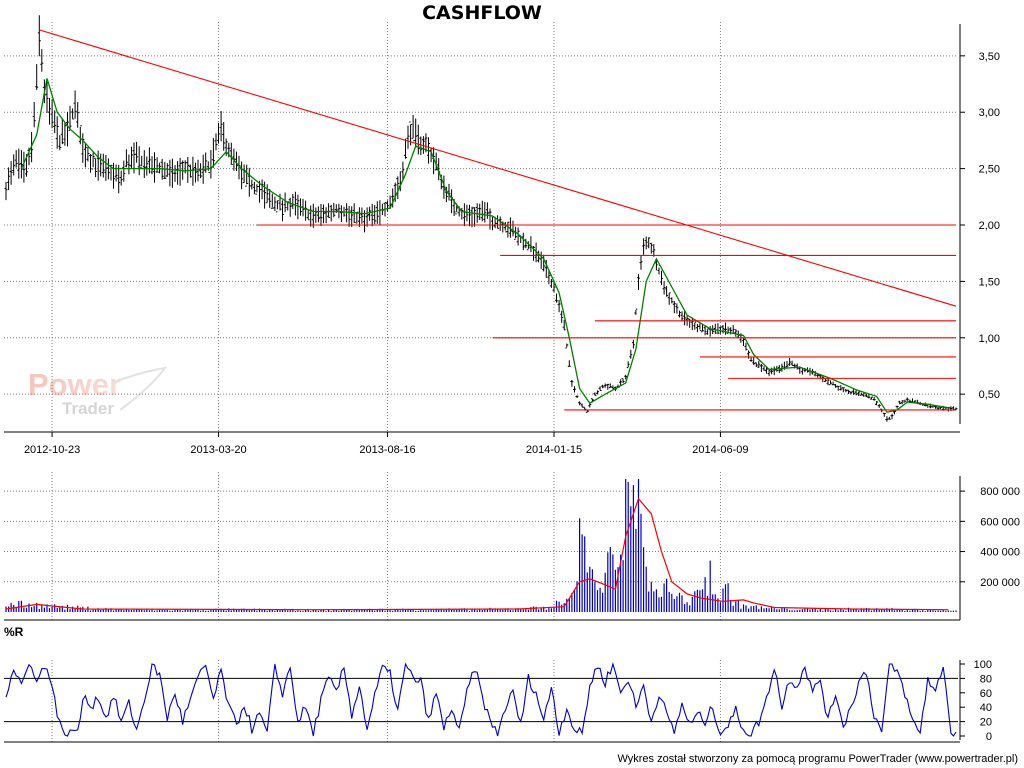 The width and height of the screenshot is (1024, 768). Describe the element at coordinates (983, 665) in the screenshot. I see `wr-y-tick-label: 100` at that location.